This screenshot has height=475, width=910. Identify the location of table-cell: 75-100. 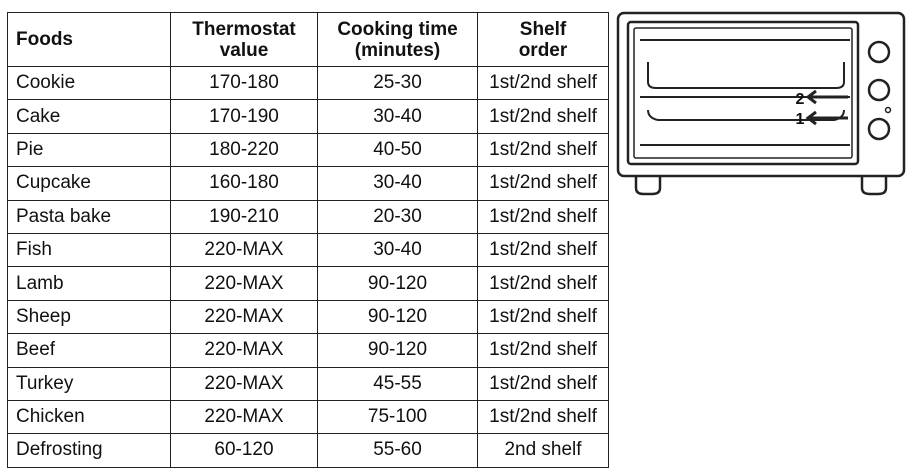
(397, 417).